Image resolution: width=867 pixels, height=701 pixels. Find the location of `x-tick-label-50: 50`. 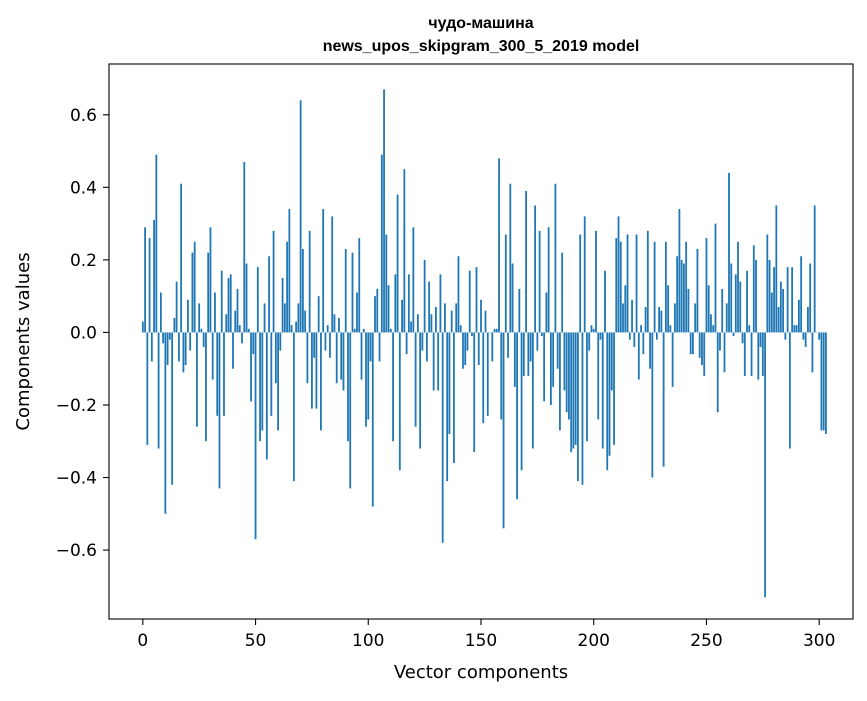

x-tick-label-50: 50 is located at coordinates (256, 641).